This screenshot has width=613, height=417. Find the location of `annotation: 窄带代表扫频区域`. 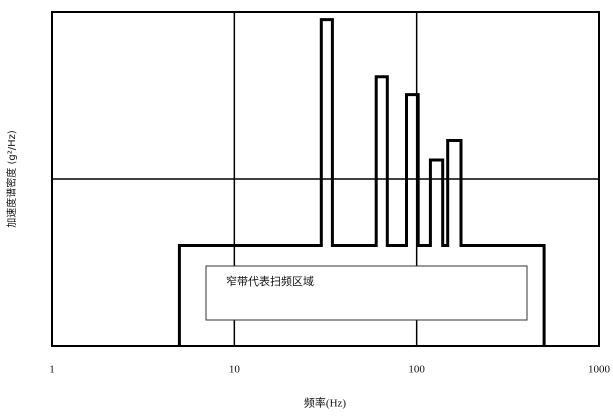

annotation: 窄带代表扫频区域 is located at coordinates (270, 281).